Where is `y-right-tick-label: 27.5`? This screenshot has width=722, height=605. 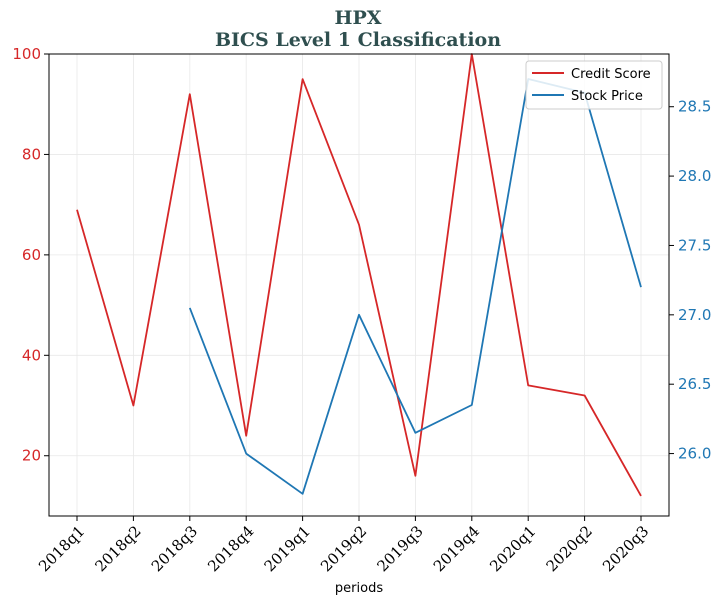
y-right-tick-label: 27.5 is located at coordinates (694, 245).